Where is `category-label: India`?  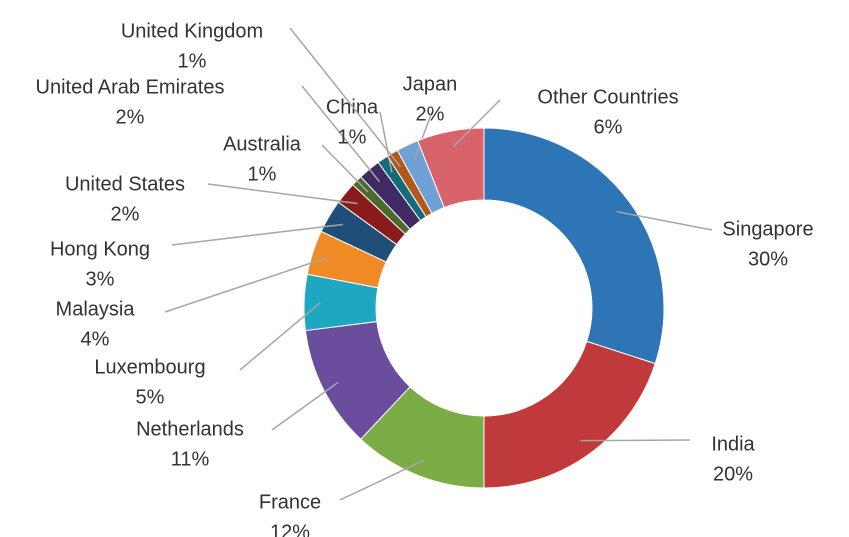 category-label: India is located at coordinates (733, 444).